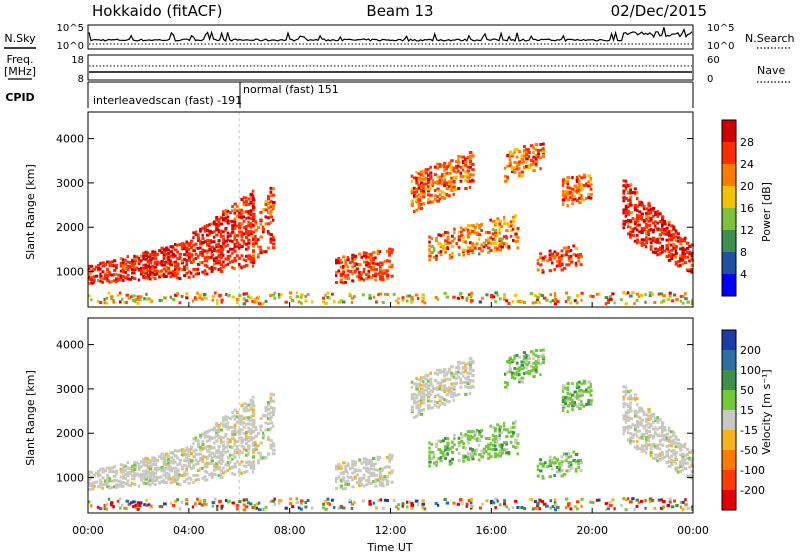 The width and height of the screenshot is (800, 559). What do you see at coordinates (659, 11) in the screenshot?
I see `date-title: 02/Dec/2015` at bounding box center [659, 11].